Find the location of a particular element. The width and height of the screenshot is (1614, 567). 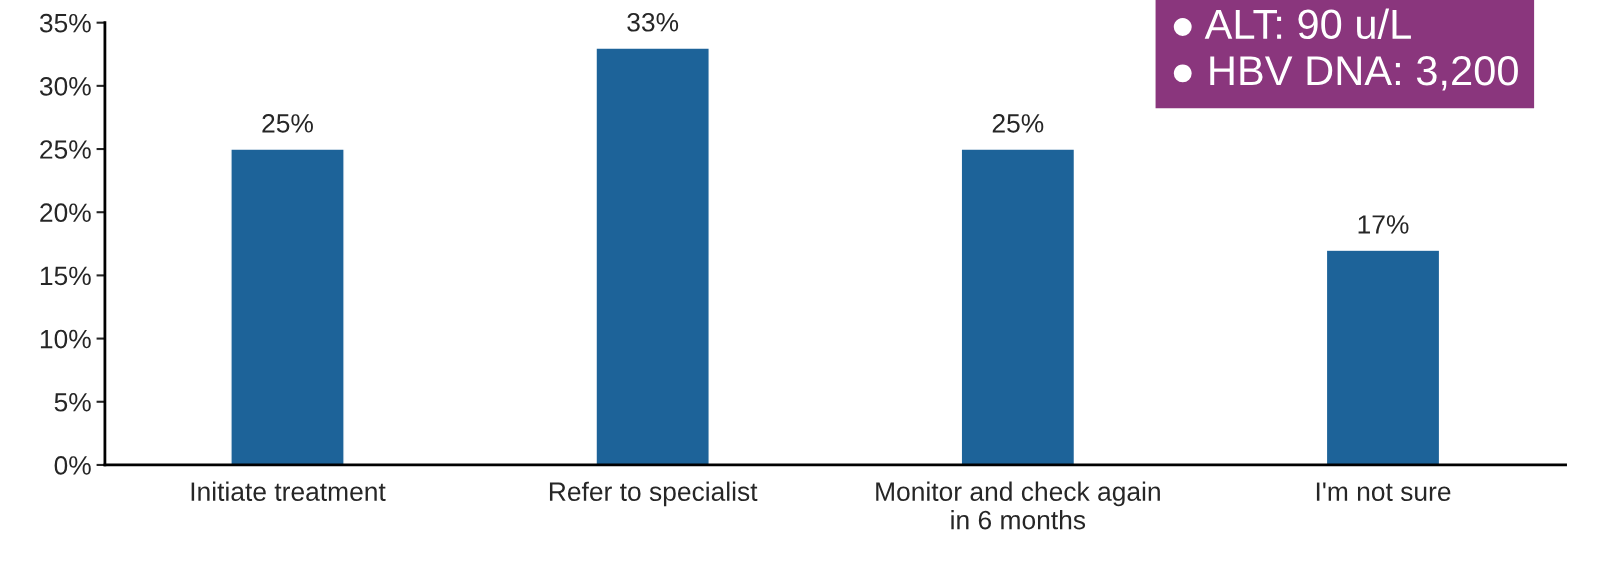

annotation: ● ALT: 90 u/L is located at coordinates (1292, 24).